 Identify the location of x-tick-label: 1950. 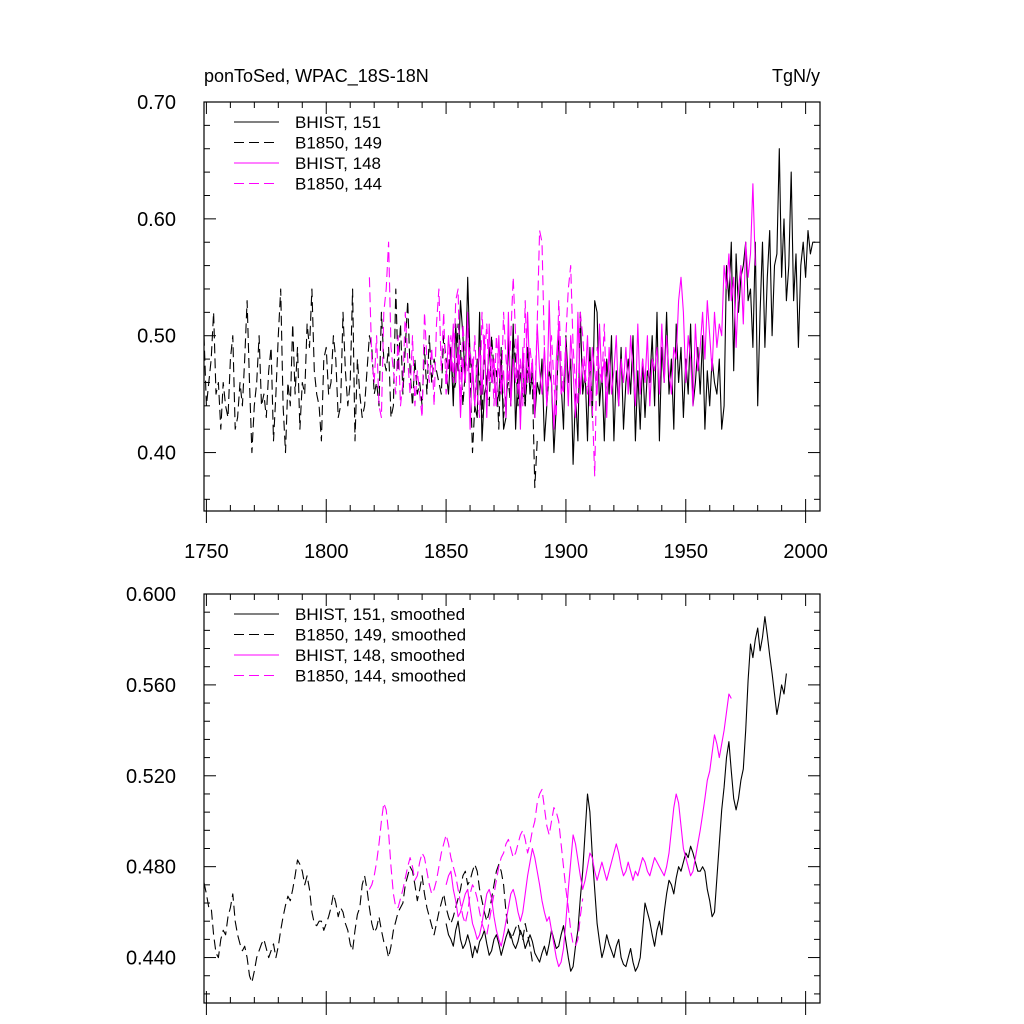
(686, 552).